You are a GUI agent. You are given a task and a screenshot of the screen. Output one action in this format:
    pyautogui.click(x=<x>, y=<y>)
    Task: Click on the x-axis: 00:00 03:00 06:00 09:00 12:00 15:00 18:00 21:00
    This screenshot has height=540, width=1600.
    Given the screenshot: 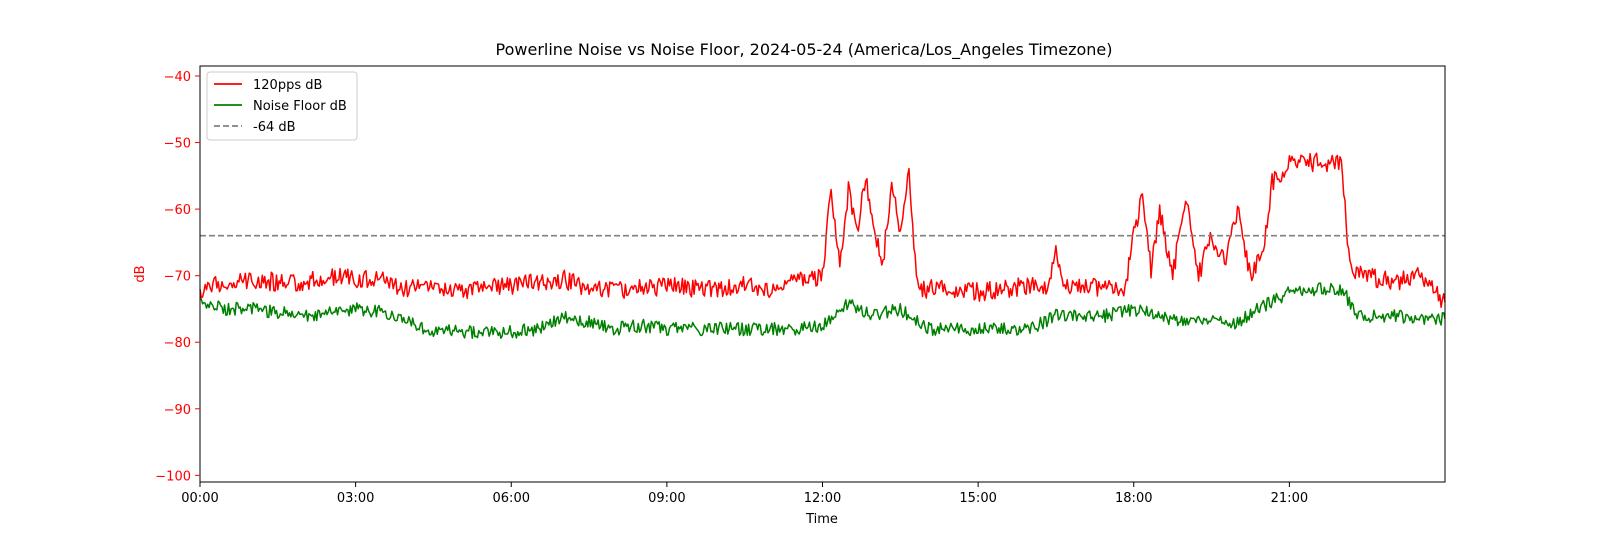 What is the action you would take?
    pyautogui.click(x=744, y=494)
    